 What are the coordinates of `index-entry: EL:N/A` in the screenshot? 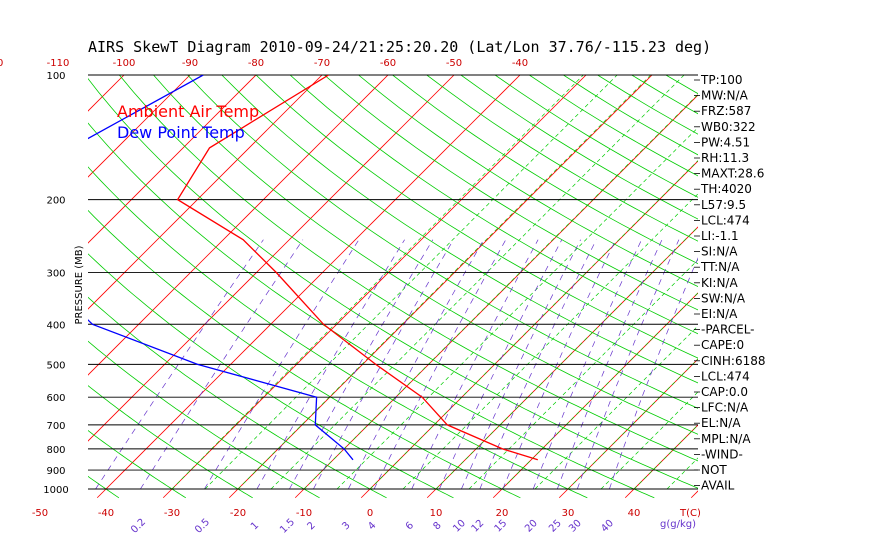 It's located at (721, 423).